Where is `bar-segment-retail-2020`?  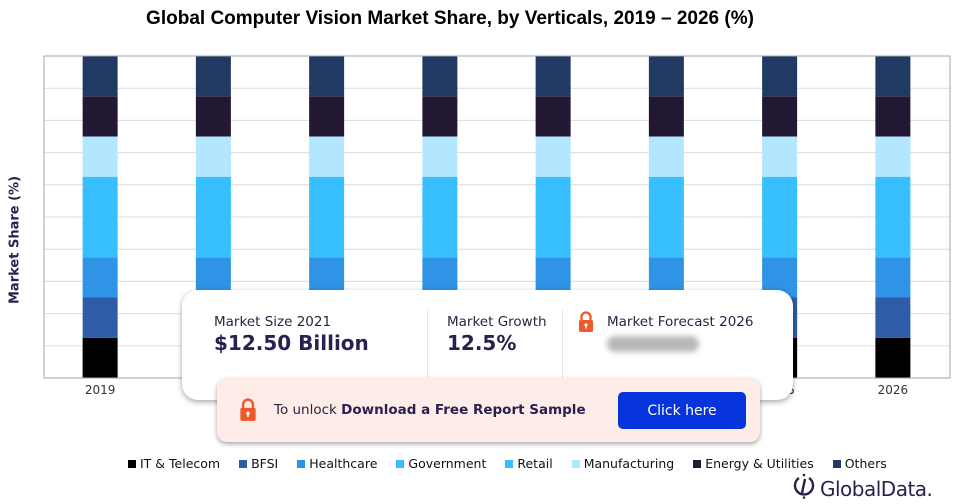 bar-segment-retail-2020 is located at coordinates (213, 196).